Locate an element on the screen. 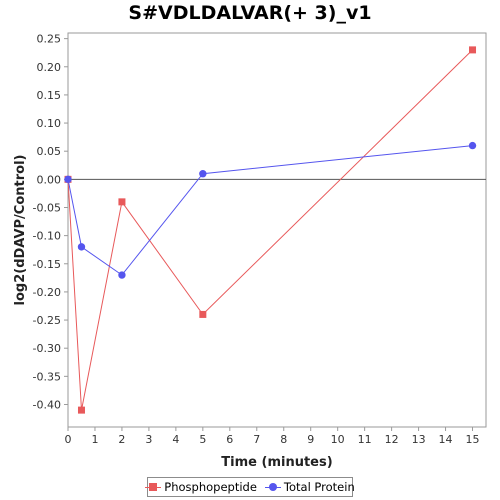  legend-label-total-protein: Total Protein is located at coordinates (319, 487).